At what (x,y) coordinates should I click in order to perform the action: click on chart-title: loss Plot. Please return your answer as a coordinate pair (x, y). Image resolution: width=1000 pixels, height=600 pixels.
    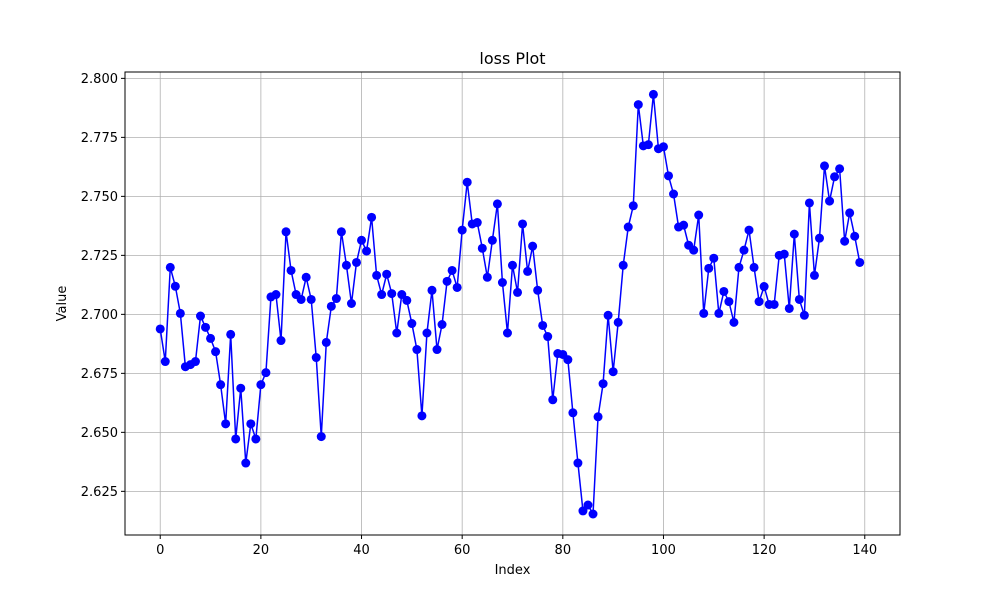
    Looking at the image, I should click on (512, 58).